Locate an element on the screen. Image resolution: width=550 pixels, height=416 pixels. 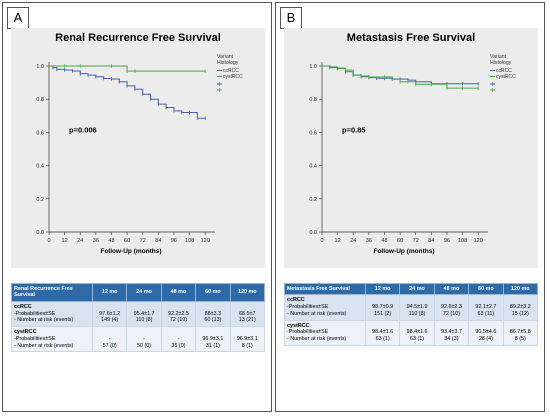
table-header-cell: Metastasis Free Survival is located at coordinates (325, 289).